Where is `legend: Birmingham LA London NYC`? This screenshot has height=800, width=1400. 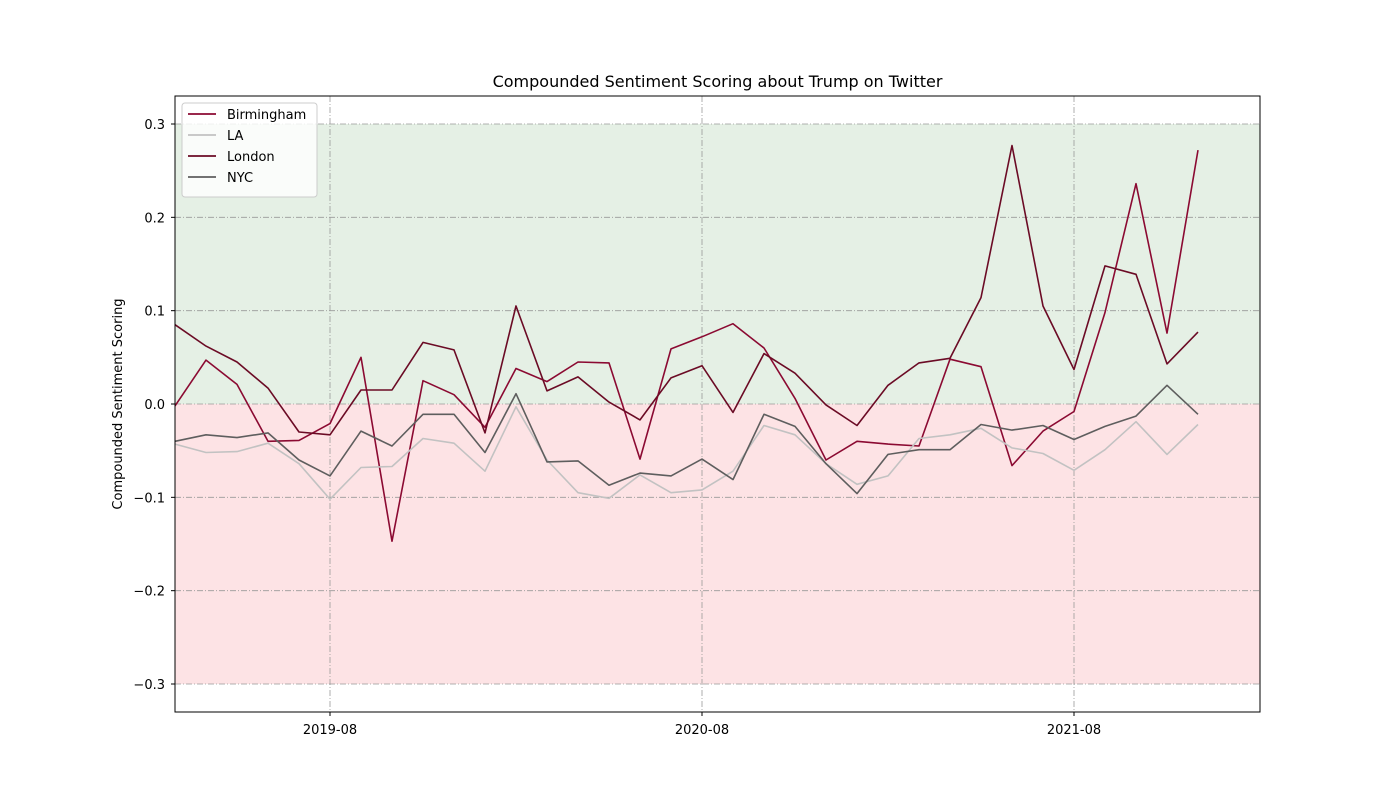 legend: Birmingham LA London NYC is located at coordinates (249, 150).